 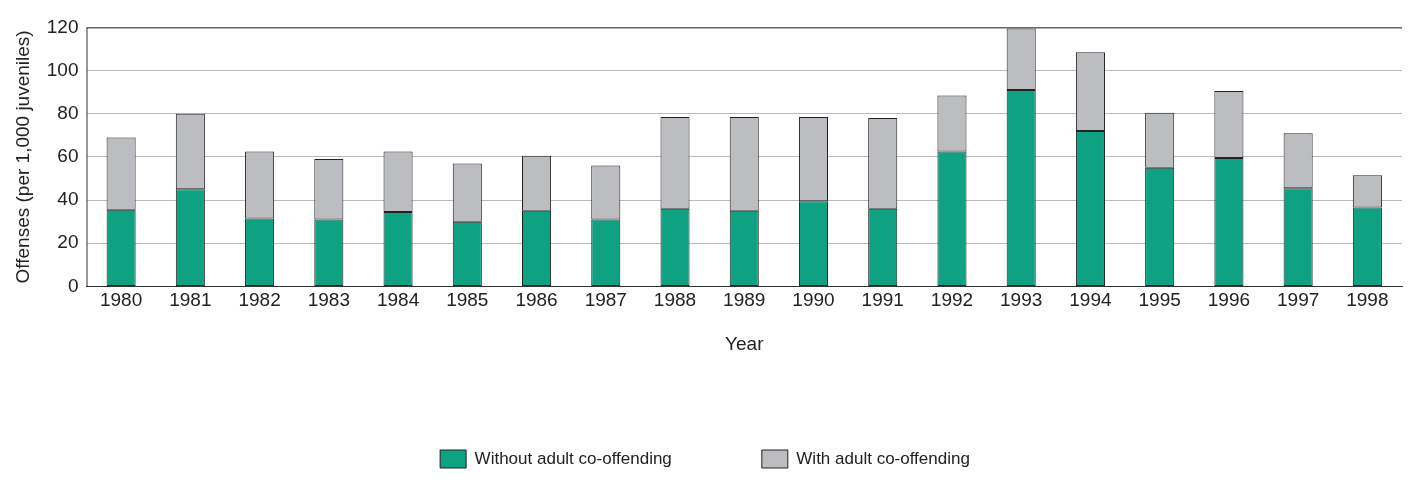 What do you see at coordinates (1021, 300) in the screenshot?
I see `x-tick-label: 1993` at bounding box center [1021, 300].